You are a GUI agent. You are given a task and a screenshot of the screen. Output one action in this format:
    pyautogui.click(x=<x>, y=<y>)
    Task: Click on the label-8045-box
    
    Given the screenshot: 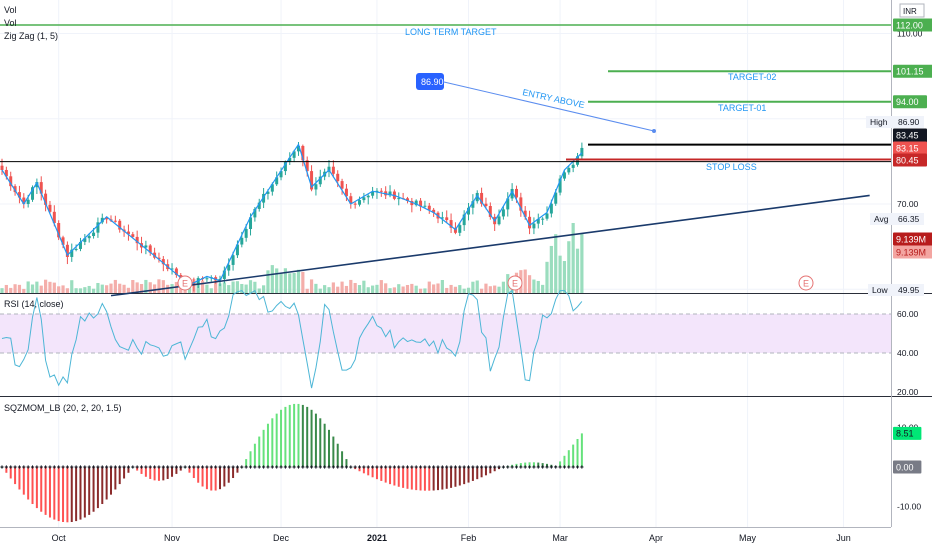 What is the action you would take?
    pyautogui.click(x=910, y=160)
    